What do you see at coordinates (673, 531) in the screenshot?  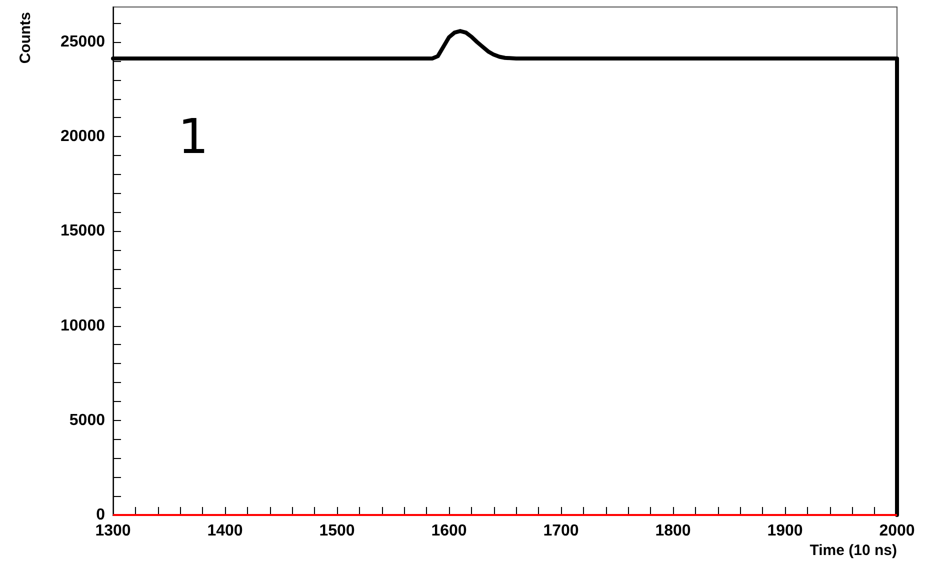 I see `x-tick-label: 1800` at bounding box center [673, 531].